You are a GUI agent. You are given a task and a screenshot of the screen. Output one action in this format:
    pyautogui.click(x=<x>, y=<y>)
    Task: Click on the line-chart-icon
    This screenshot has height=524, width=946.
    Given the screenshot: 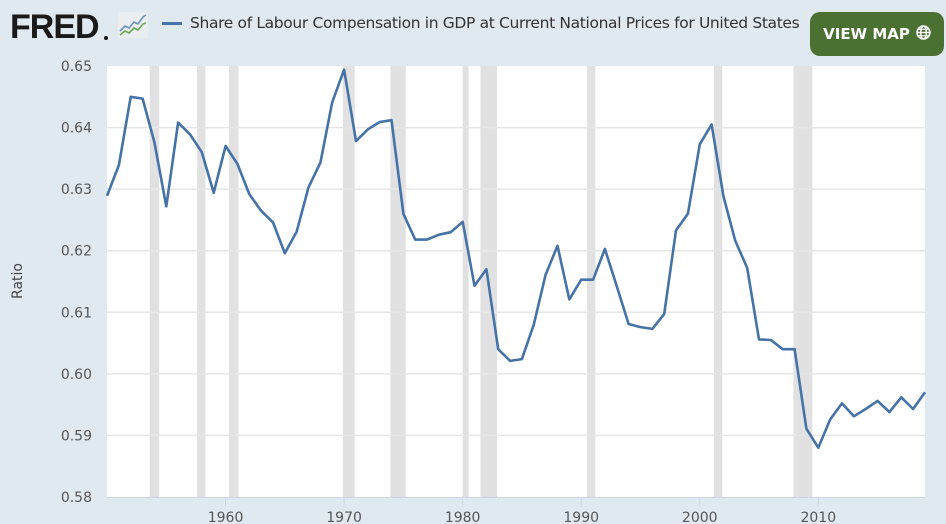 What is the action you would take?
    pyautogui.click(x=133, y=25)
    